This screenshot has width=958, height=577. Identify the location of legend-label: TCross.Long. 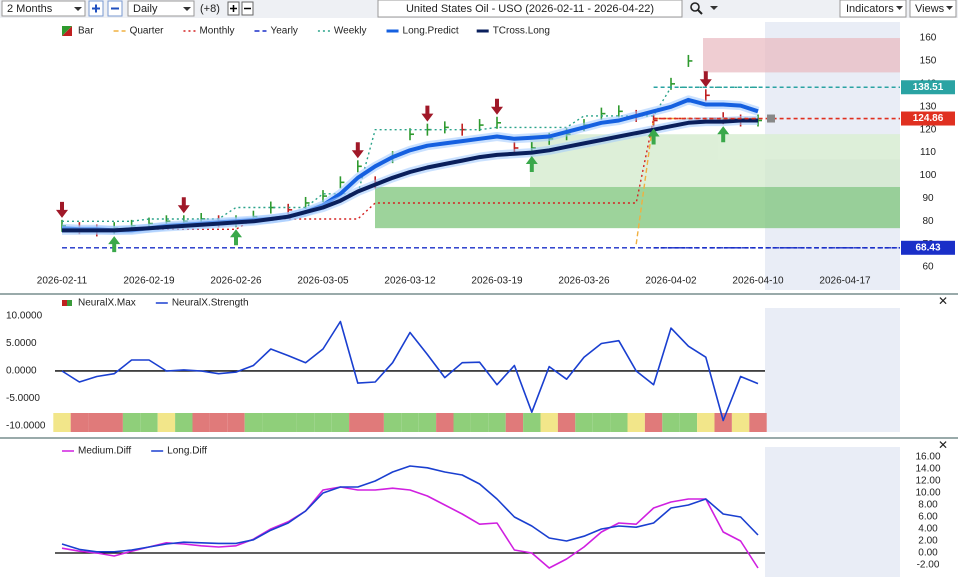
(521, 31).